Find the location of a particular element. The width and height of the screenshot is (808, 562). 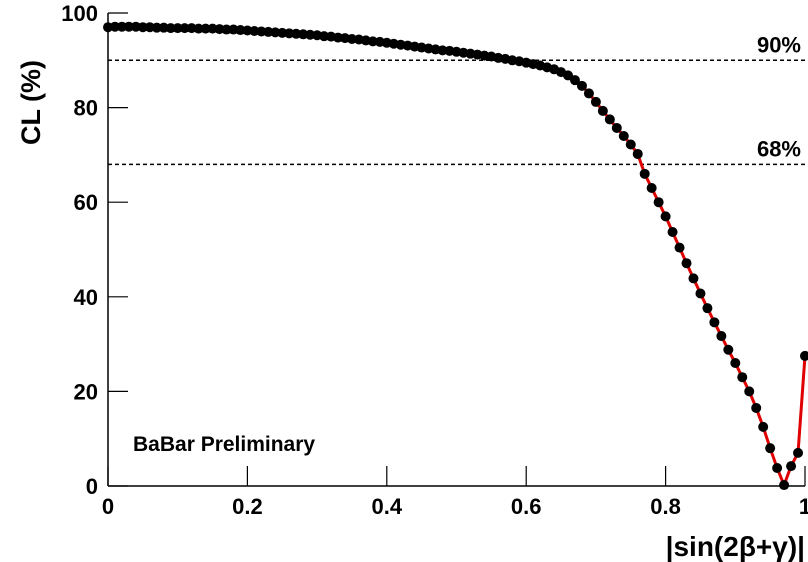

x-tick-label: 0 is located at coordinates (108, 506).